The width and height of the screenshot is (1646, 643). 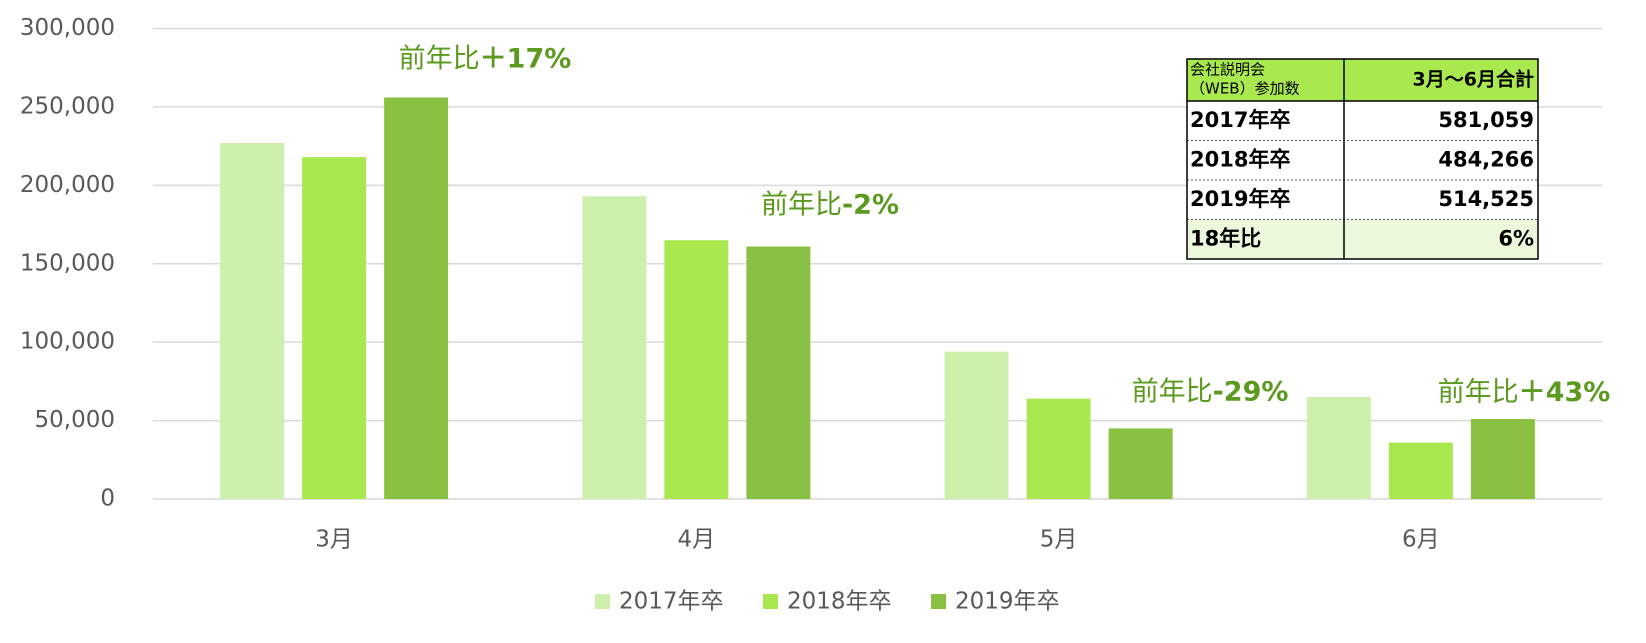 What do you see at coordinates (697, 540) in the screenshot?
I see `x-tick-label: 4月` at bounding box center [697, 540].